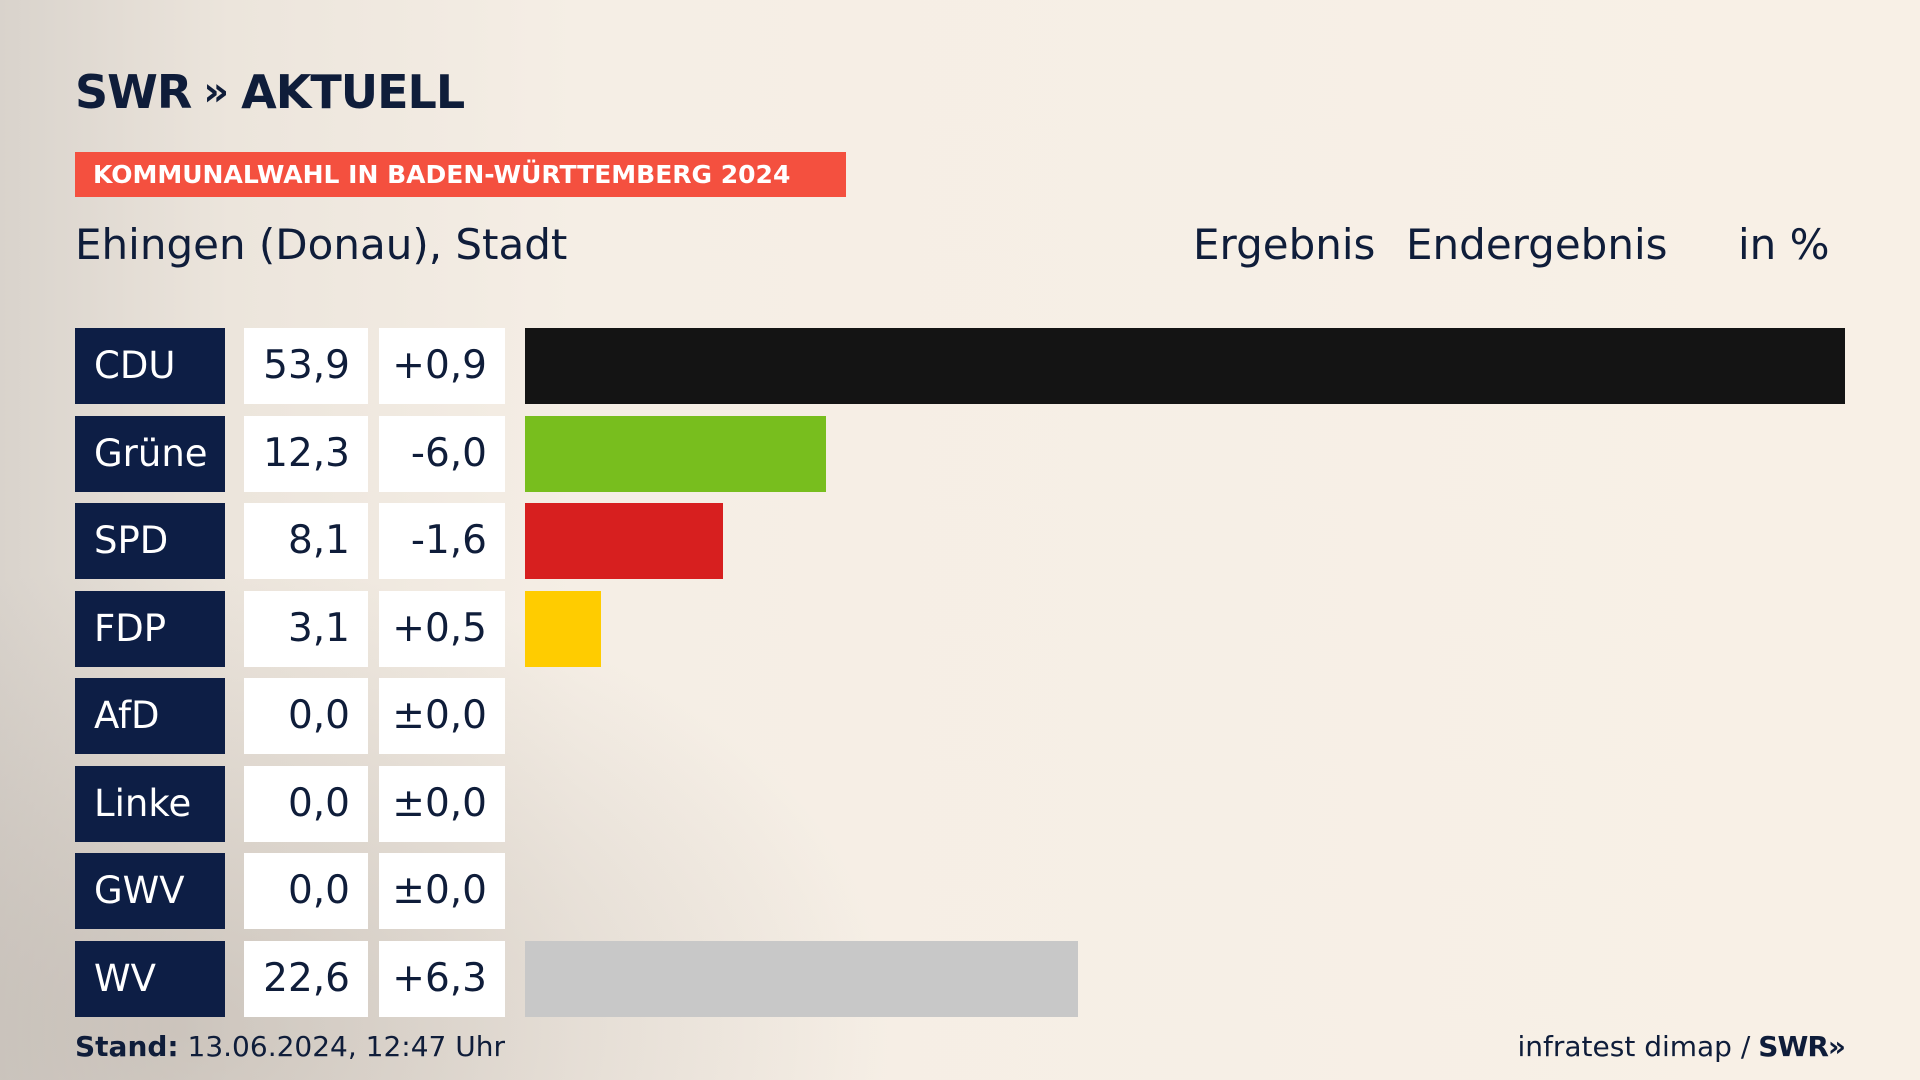  Describe the element at coordinates (321, 244) in the screenshot. I see `place-title: Ehingen (Donau), Stadt` at that location.